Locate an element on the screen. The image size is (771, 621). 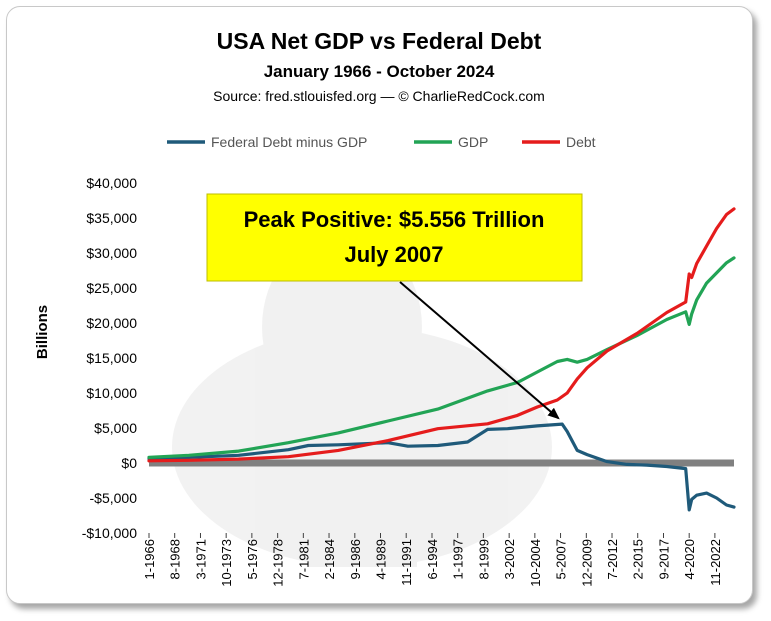
legend-label: Debt is located at coordinates (581, 142).